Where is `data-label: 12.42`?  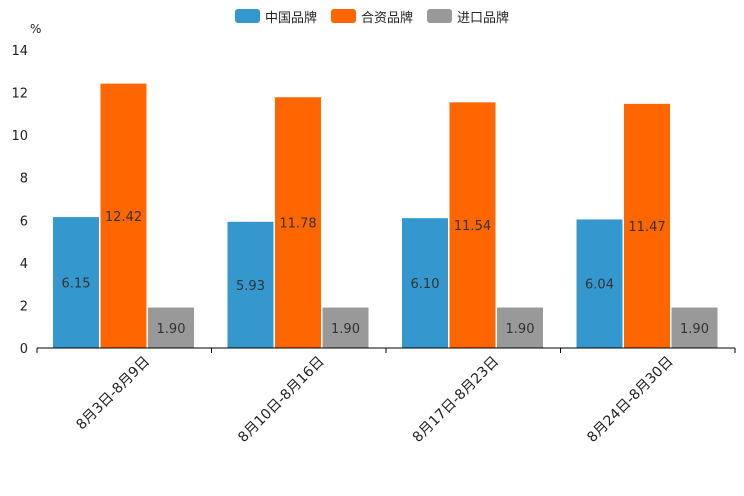 data-label: 12.42 is located at coordinates (123, 217).